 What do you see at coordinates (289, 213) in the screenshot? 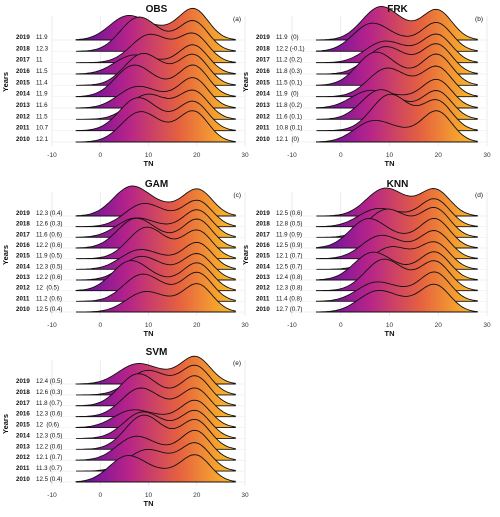
I see `mean-annotation: 12.5 (0.6)` at bounding box center [289, 213].